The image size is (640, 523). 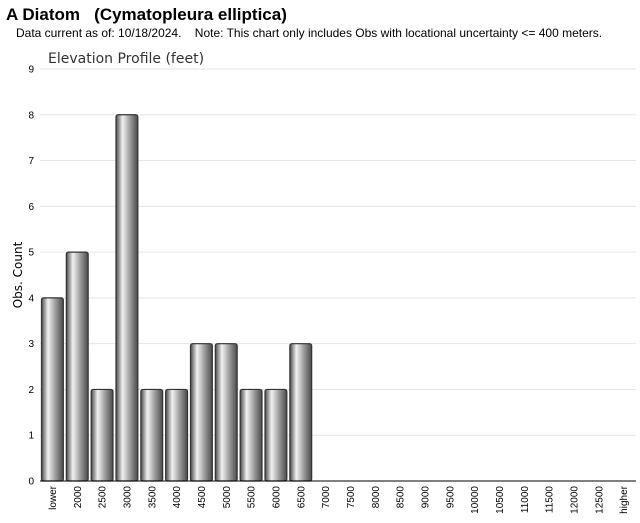 What do you see at coordinates (31, 161) in the screenshot?
I see `y-tick-label: 7` at bounding box center [31, 161].